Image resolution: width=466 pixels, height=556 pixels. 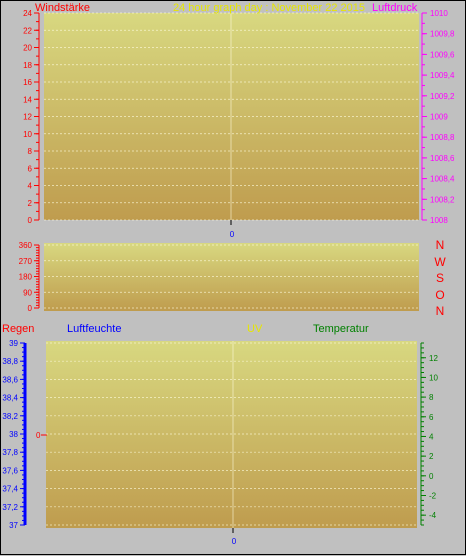 I want to click on compass-label: W, so click(x=440, y=262).